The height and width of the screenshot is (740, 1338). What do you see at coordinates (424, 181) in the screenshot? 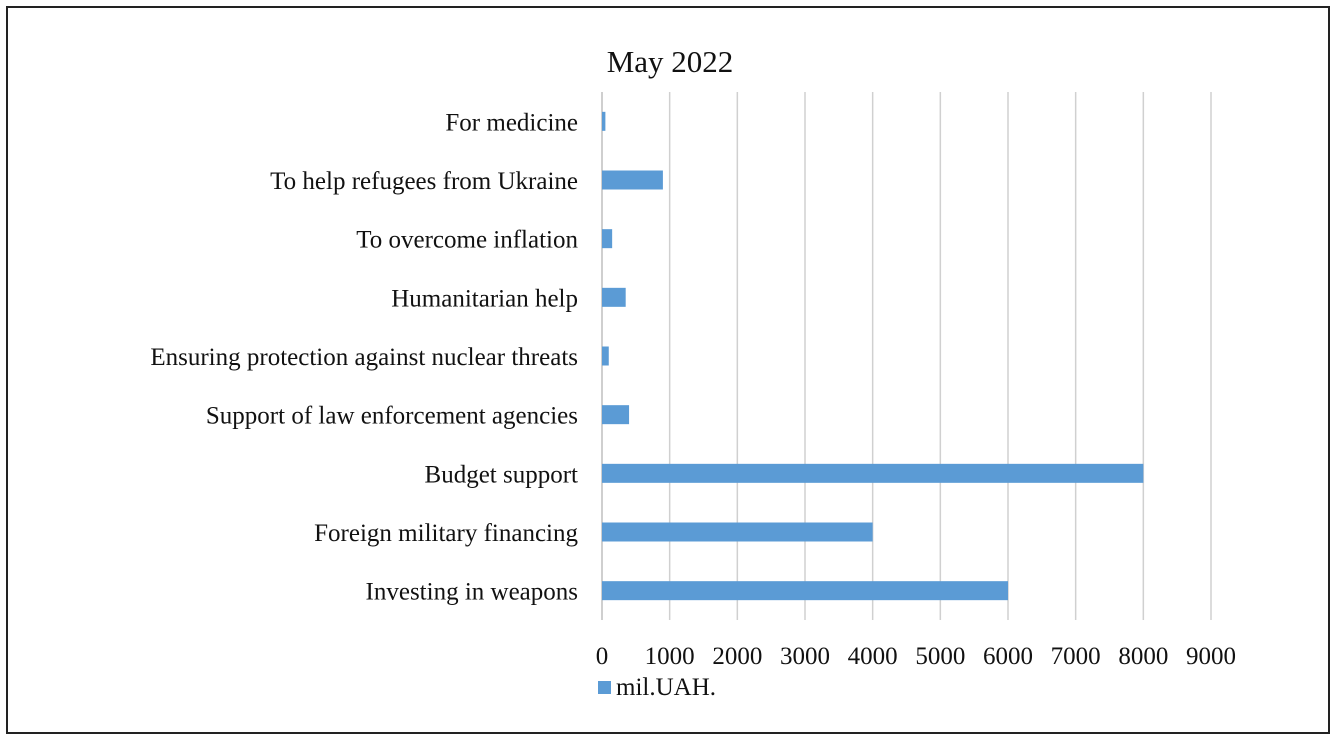
I see `category-label: To help refugees from Ukraine` at bounding box center [424, 181].